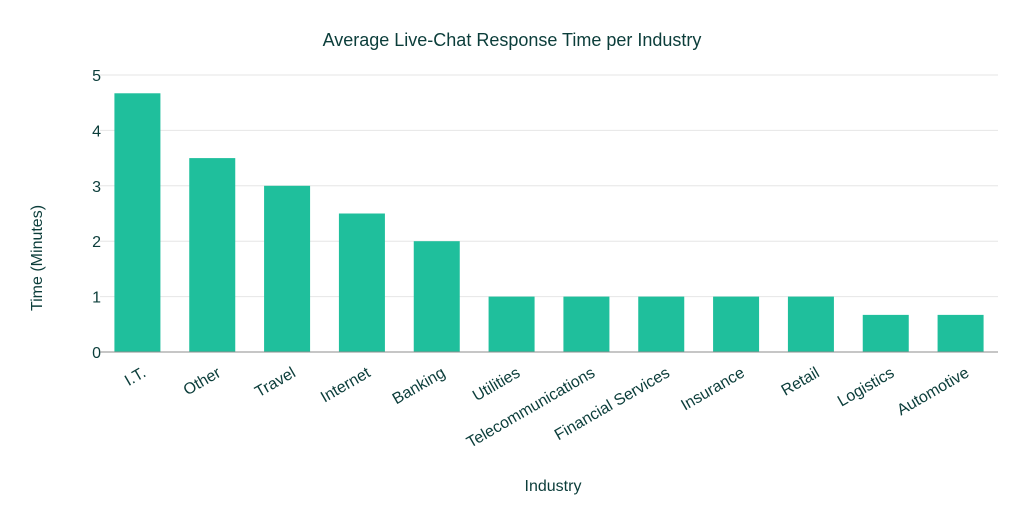 This screenshot has width=1024, height=520. What do you see at coordinates (801, 381) in the screenshot?
I see `x-tick-label: Retail` at bounding box center [801, 381].